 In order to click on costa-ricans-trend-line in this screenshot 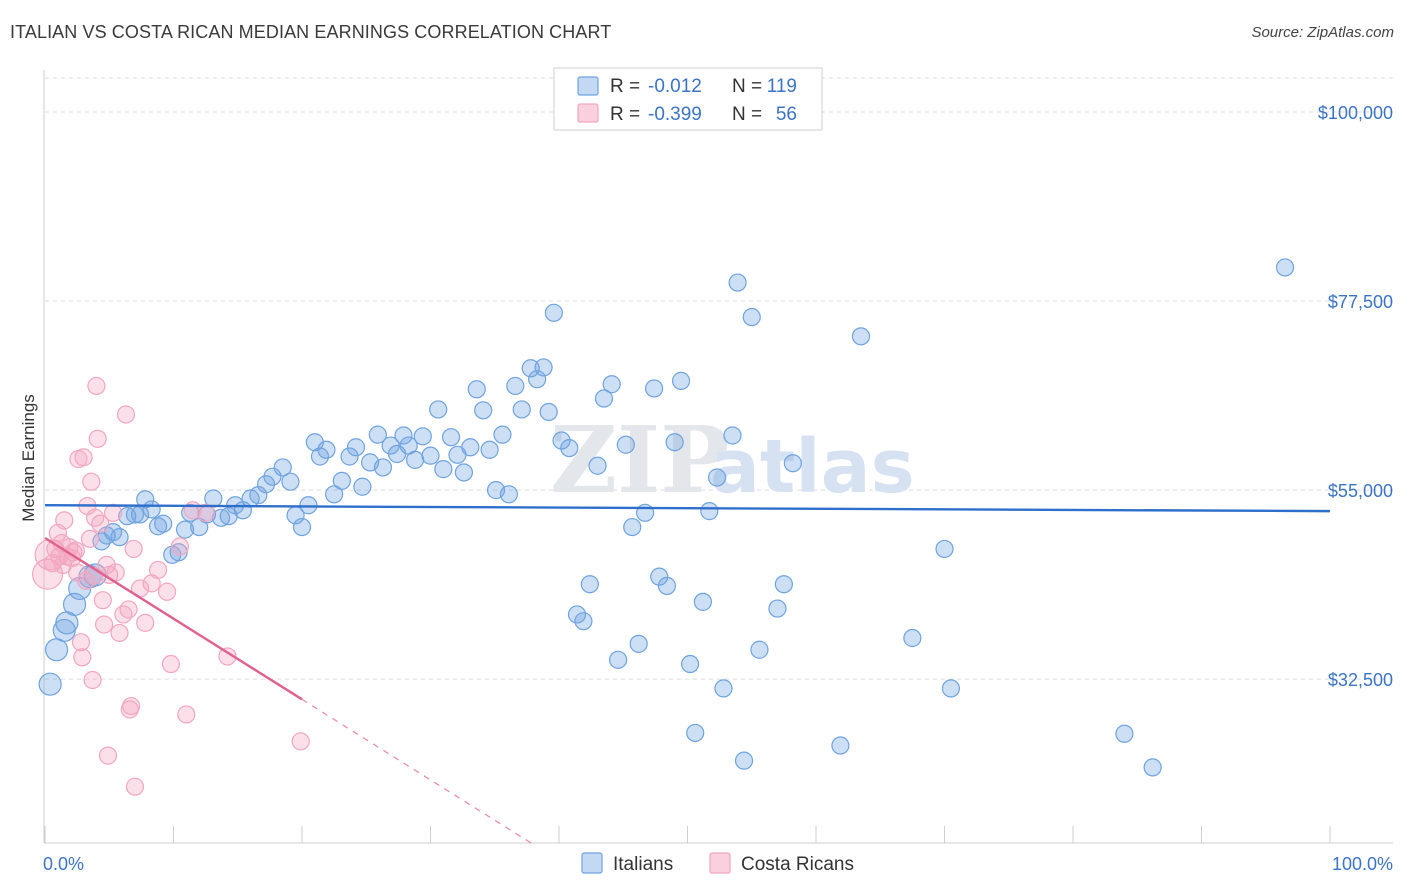, I will do `click(173, 618)`.